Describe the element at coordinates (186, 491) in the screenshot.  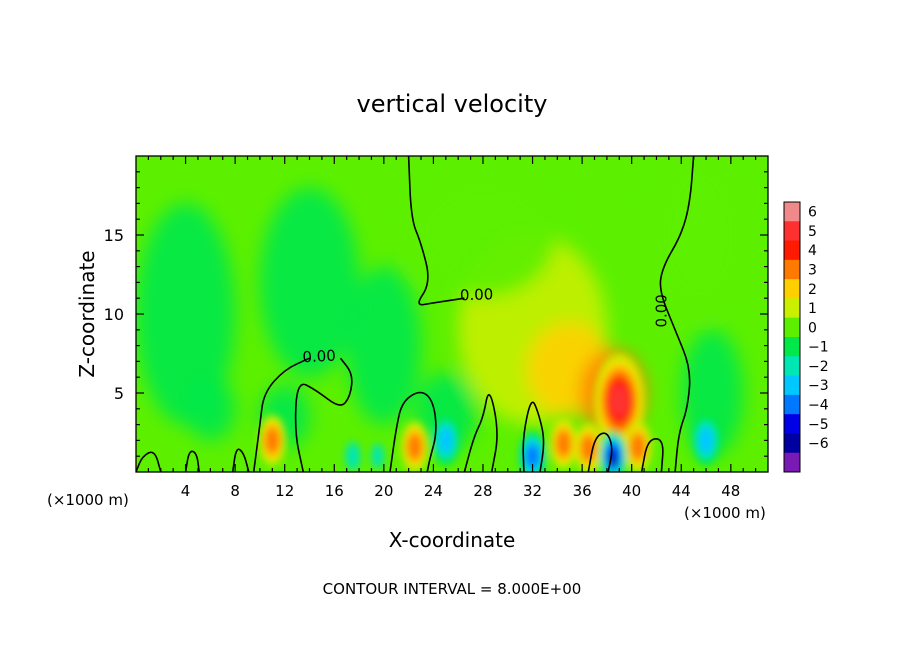
I see `x-tick-label: 4` at that location.